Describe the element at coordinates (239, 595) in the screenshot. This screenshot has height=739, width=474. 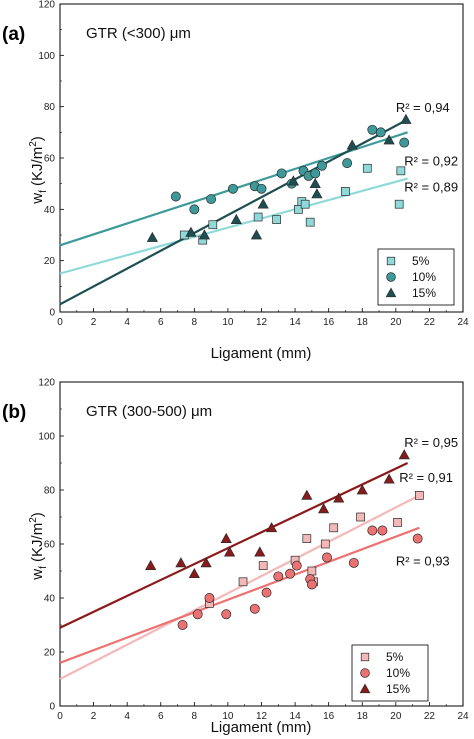
I see `fit-line-10pct` at that location.